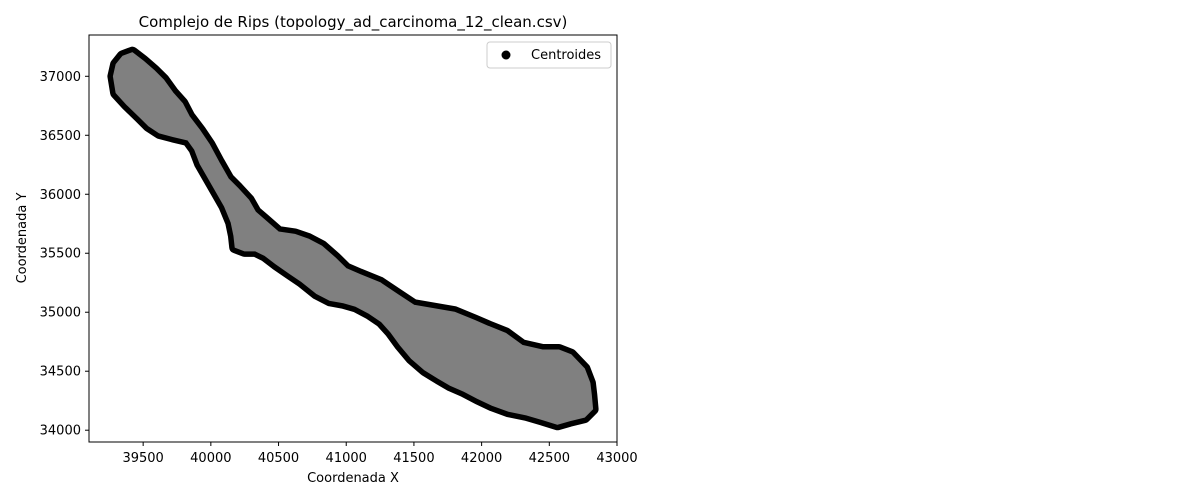 The width and height of the screenshot is (1200, 500). What do you see at coordinates (60, 77) in the screenshot?
I see `y-tick-label: 37000` at bounding box center [60, 77].